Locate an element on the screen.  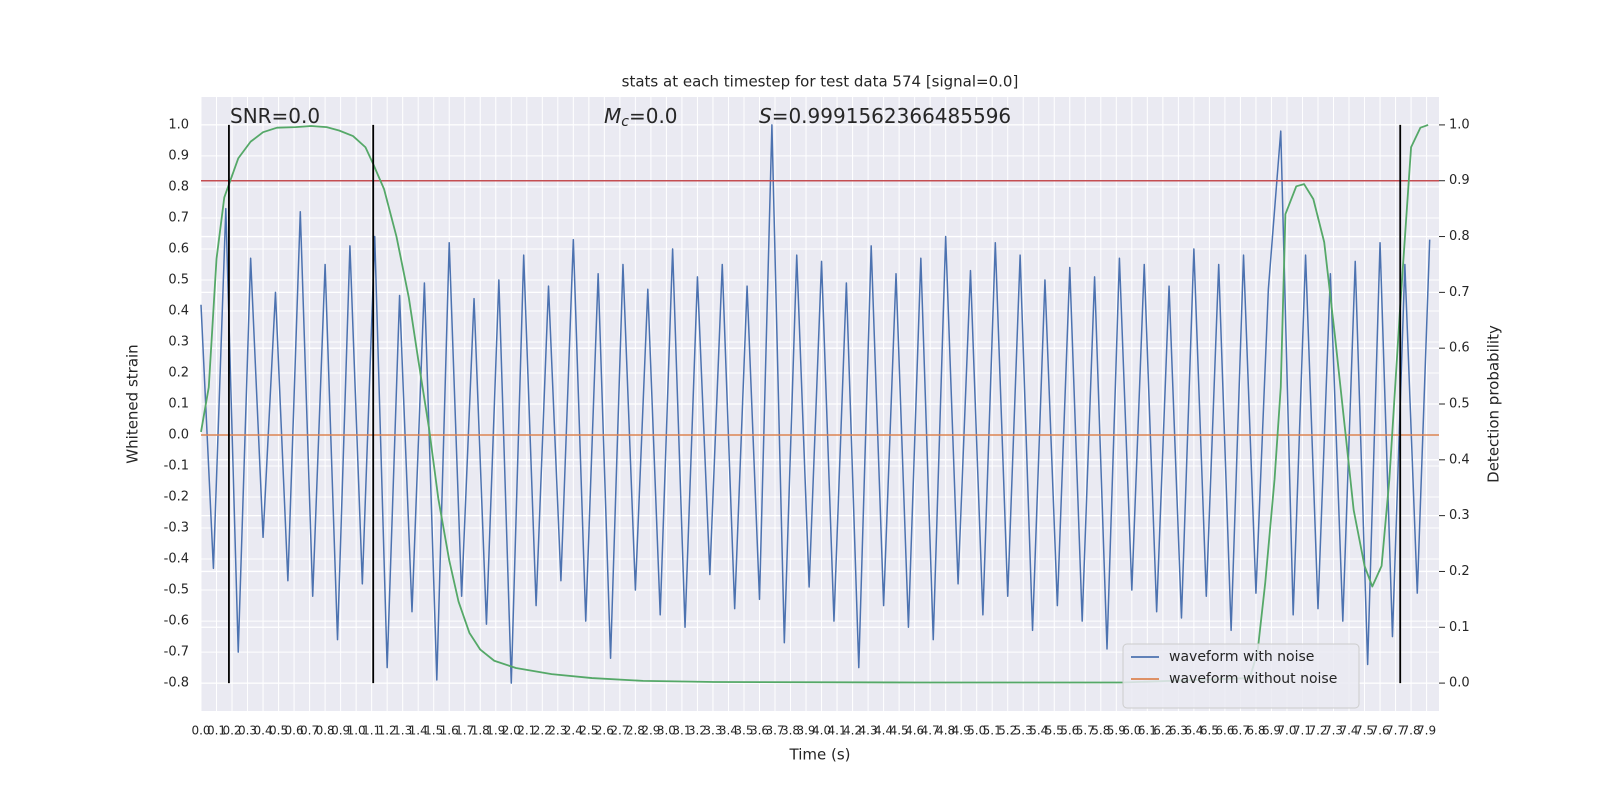
x-tick-label: 3.8 is located at coordinates (790, 731).